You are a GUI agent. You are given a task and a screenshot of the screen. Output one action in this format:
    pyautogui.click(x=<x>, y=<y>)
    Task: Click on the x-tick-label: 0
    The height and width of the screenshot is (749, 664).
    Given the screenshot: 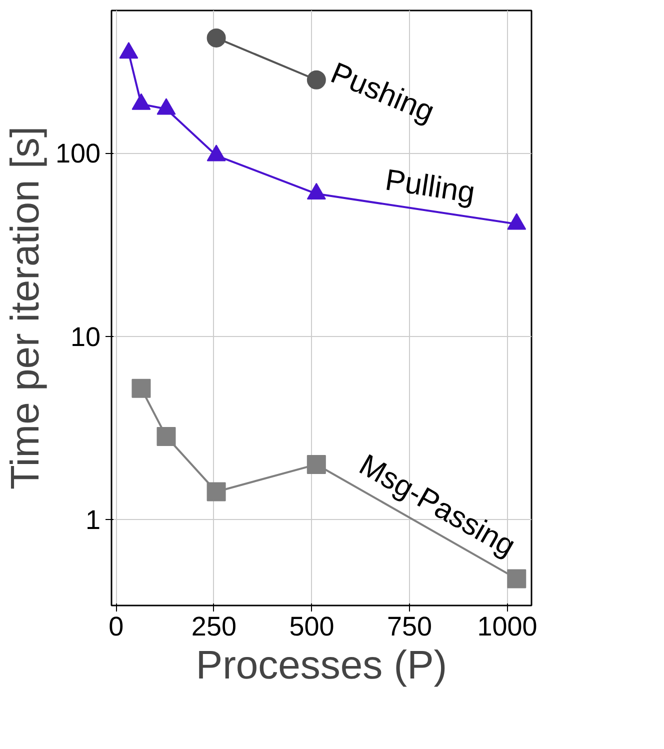 What is the action you would take?
    pyautogui.click(x=116, y=627)
    